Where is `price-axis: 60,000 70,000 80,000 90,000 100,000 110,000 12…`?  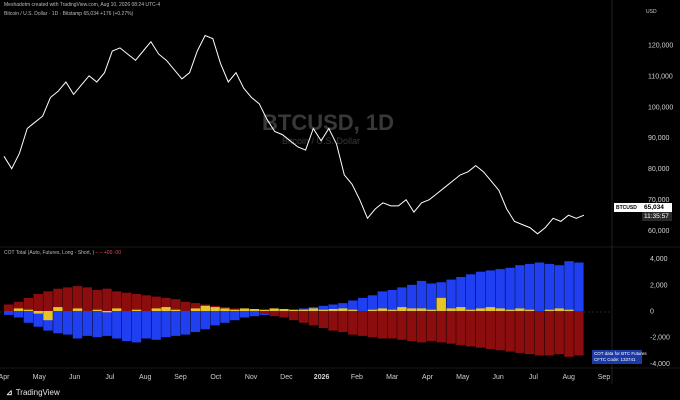 price-axis: 60,000 70,000 80,000 90,000 100,000 110,000 12… is located at coordinates (660, 138).